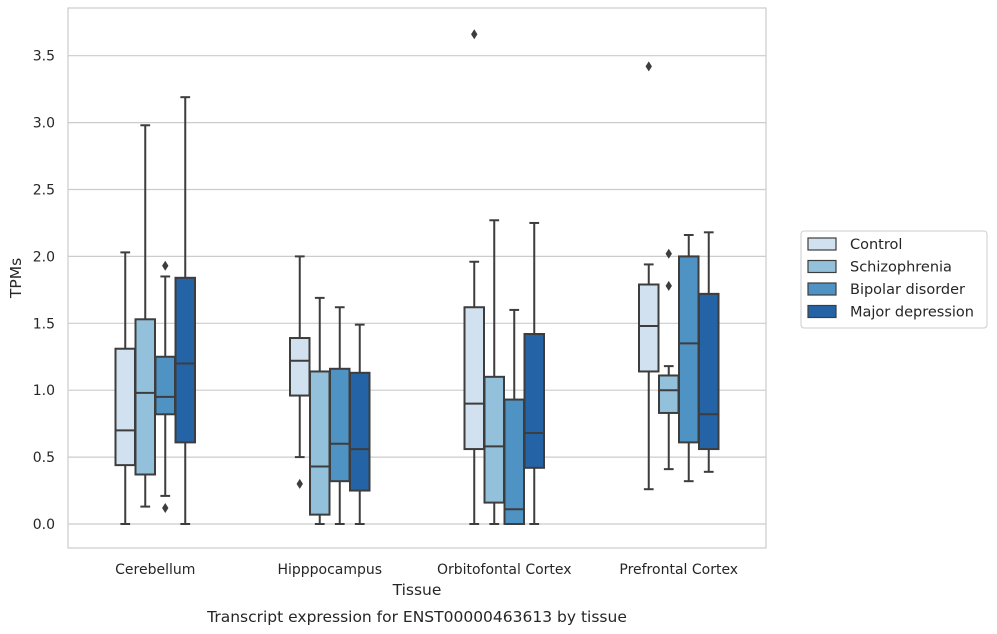 This screenshot has height=634, width=997. Describe the element at coordinates (876, 245) in the screenshot. I see `legend-label: Control` at that location.